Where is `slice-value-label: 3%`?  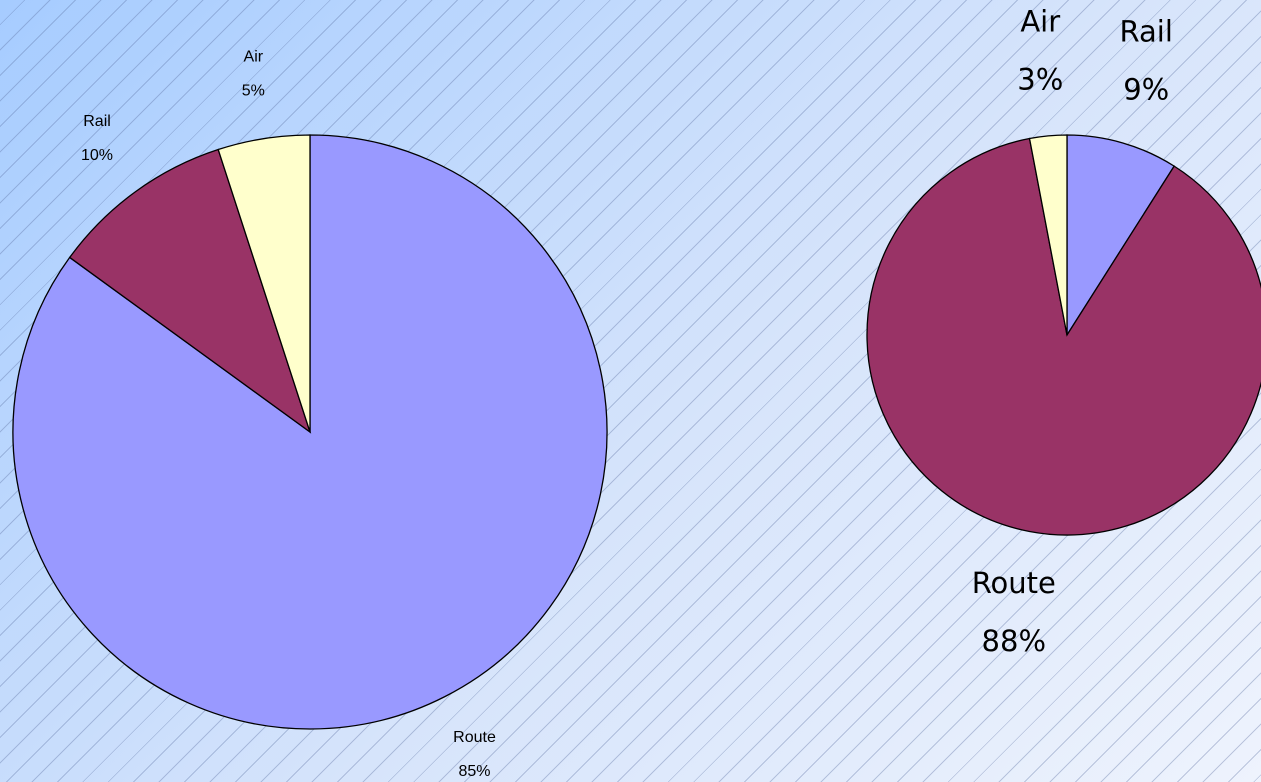 slice-value-label: 3% is located at coordinates (1040, 79).